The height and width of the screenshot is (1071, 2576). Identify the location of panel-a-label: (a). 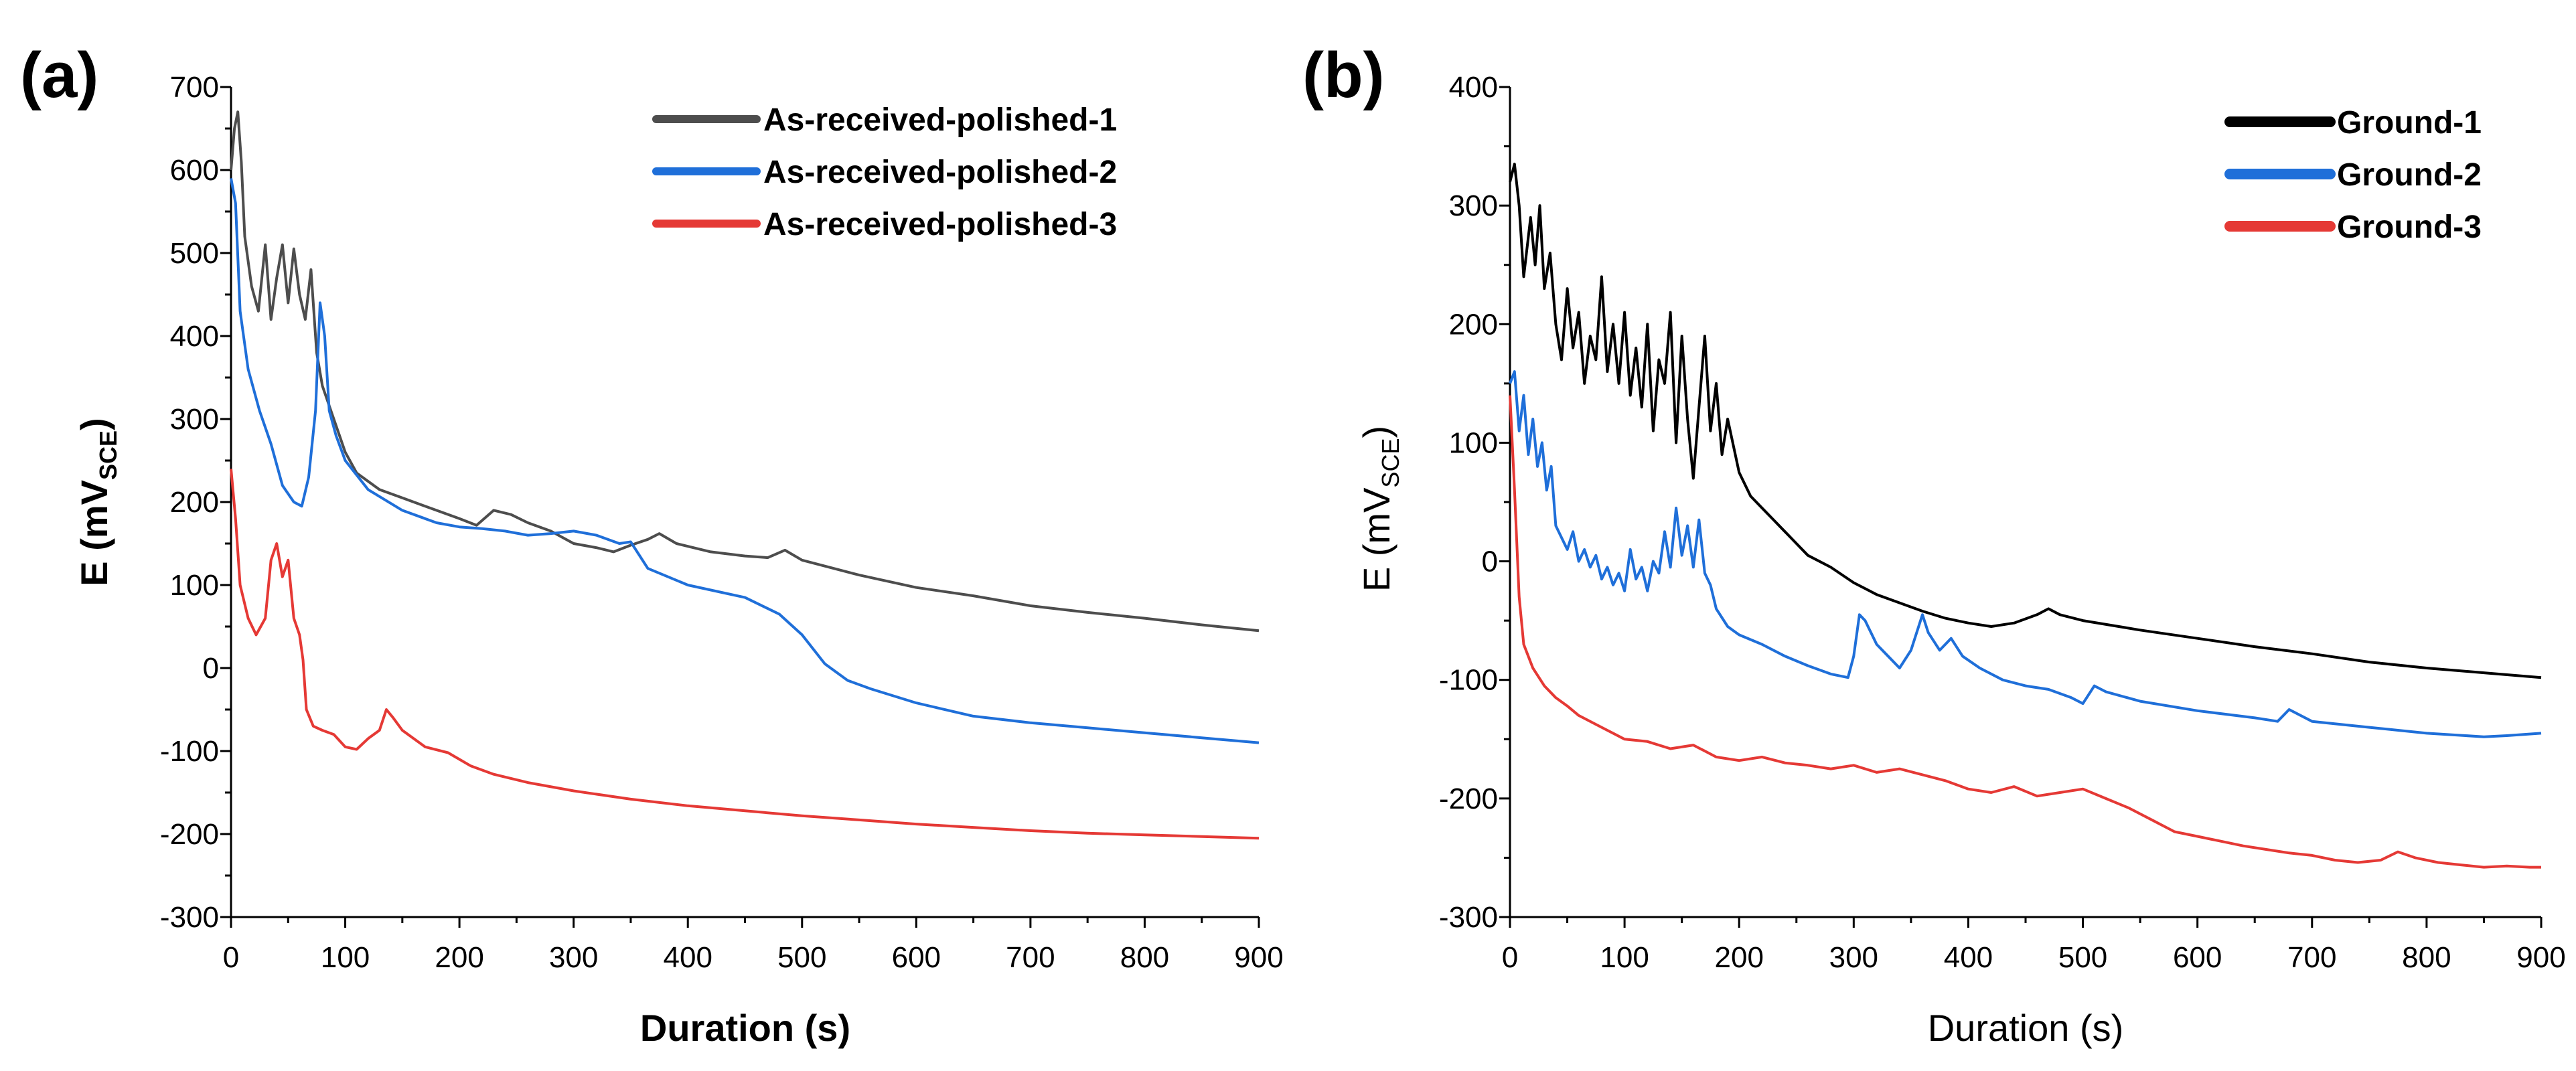
(59, 75).